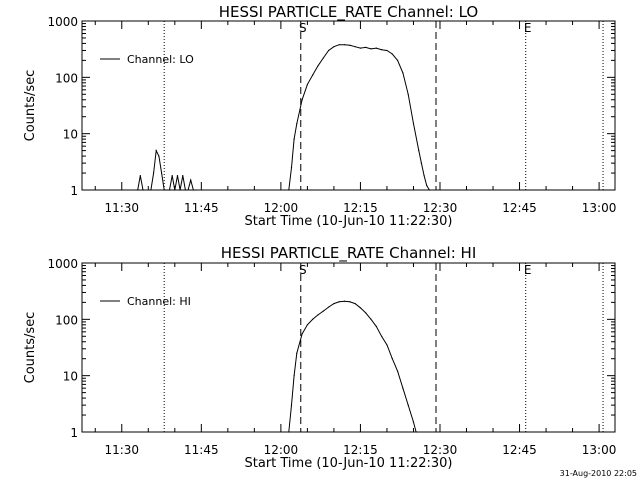 The width and height of the screenshot is (640, 480). What do you see at coordinates (70, 377) in the screenshot?
I see `y-tick-label: 10` at bounding box center [70, 377].